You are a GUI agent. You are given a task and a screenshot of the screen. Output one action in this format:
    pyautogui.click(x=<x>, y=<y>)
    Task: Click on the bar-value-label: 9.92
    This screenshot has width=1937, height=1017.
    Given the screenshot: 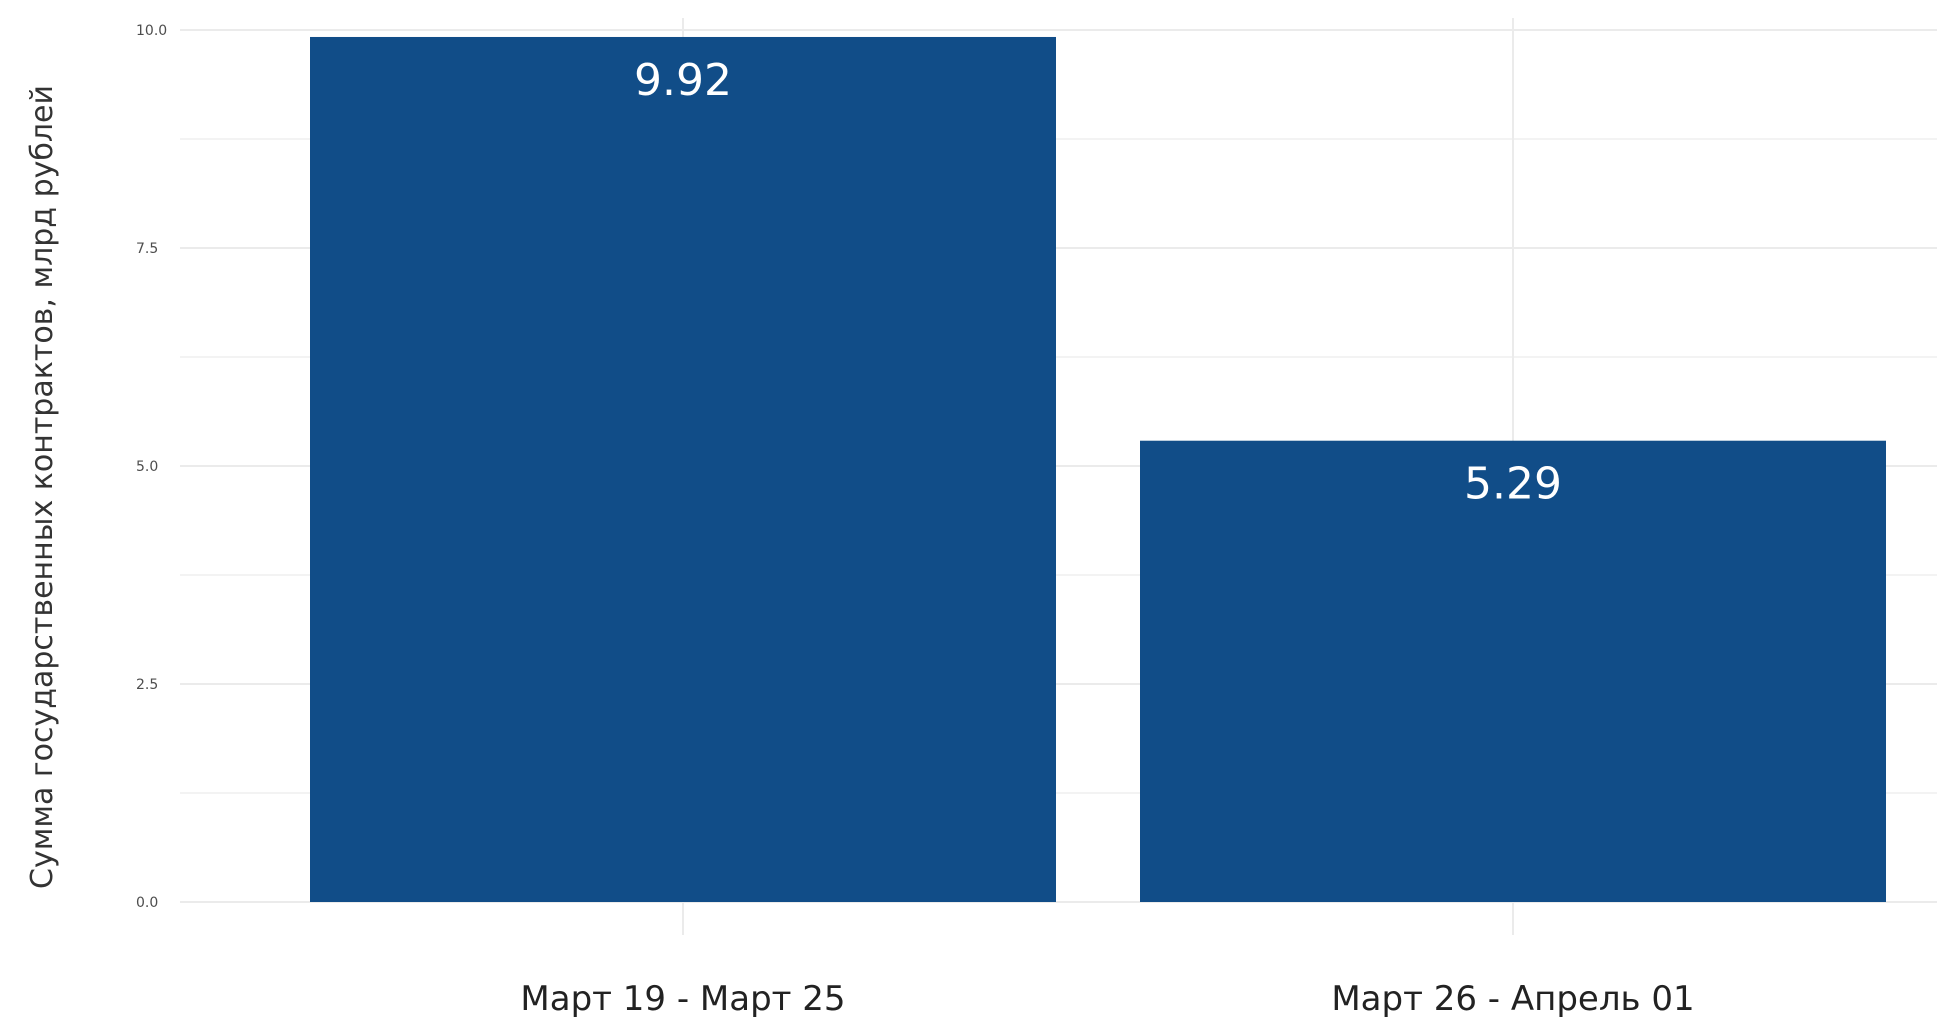 What is the action you would take?
    pyautogui.click(x=683, y=80)
    